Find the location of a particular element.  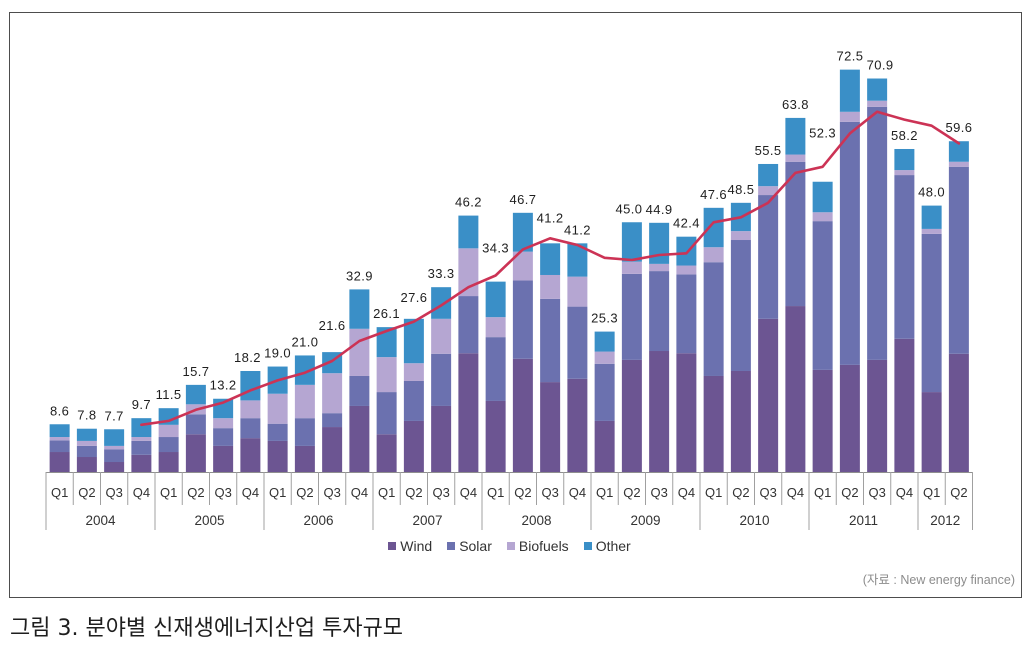

bar-solar-2012-q1 is located at coordinates (931, 313).